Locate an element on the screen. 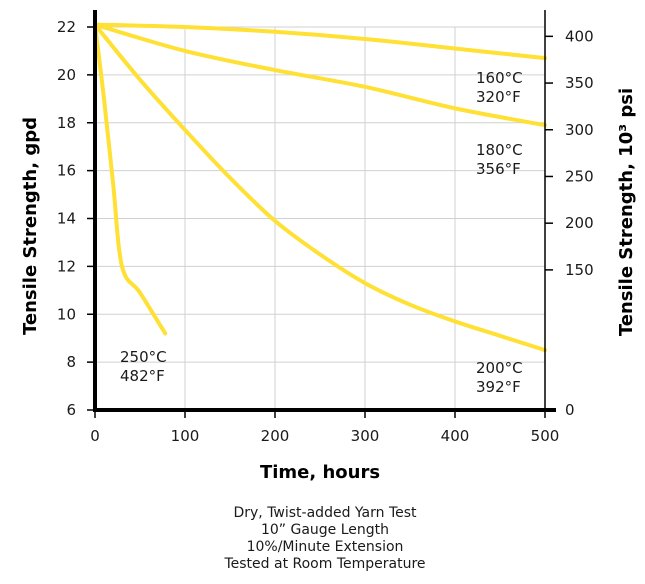  y-right-tick-label-2: 200 is located at coordinates (579, 223).